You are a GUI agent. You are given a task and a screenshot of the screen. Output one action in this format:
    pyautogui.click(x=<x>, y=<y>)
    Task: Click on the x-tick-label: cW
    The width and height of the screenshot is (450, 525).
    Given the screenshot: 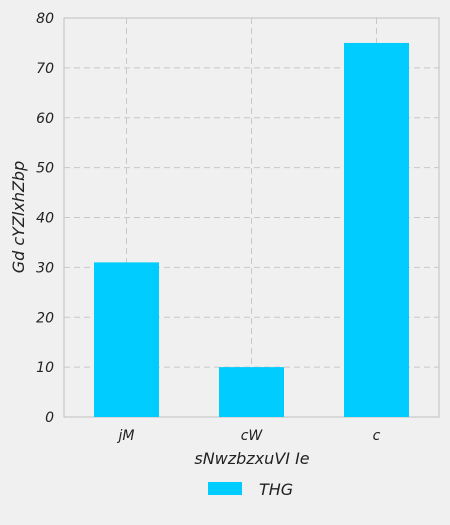 What is the action you would take?
    pyautogui.click(x=252, y=436)
    